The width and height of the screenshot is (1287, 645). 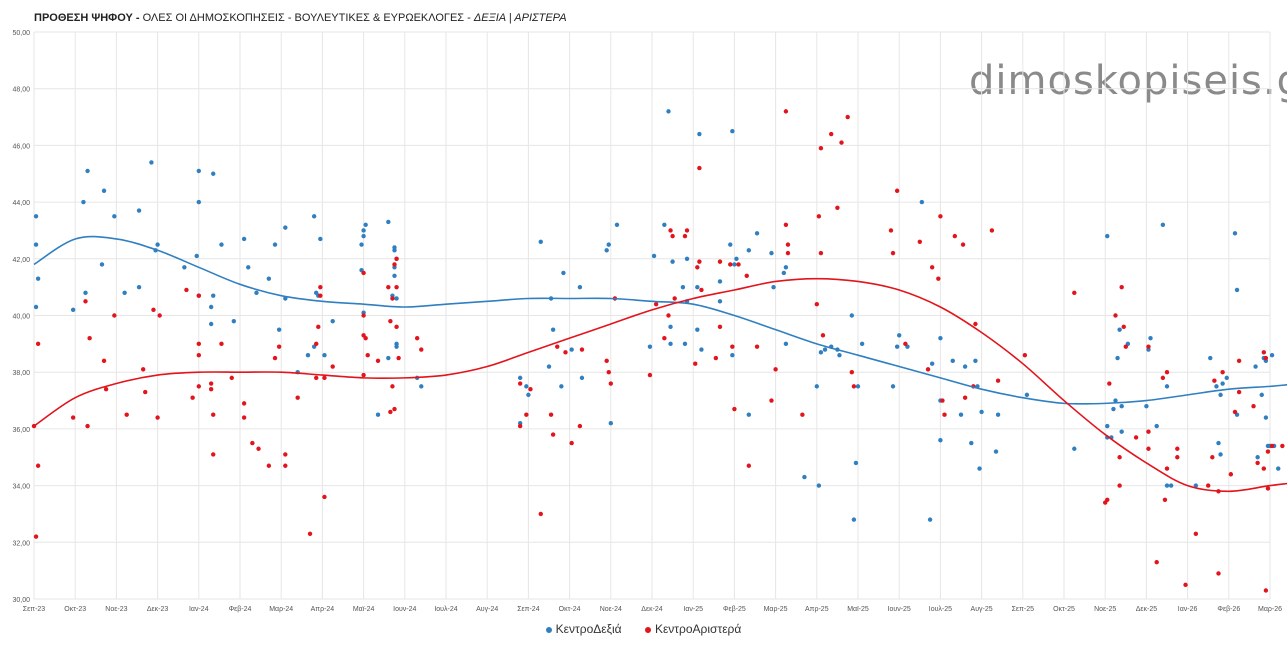 What do you see at coordinates (87, 18) in the screenshot?
I see `chart-title-bold: ΠΡΟΘΕΣΗ ΨΗΦΟΥ -` at bounding box center [87, 18].